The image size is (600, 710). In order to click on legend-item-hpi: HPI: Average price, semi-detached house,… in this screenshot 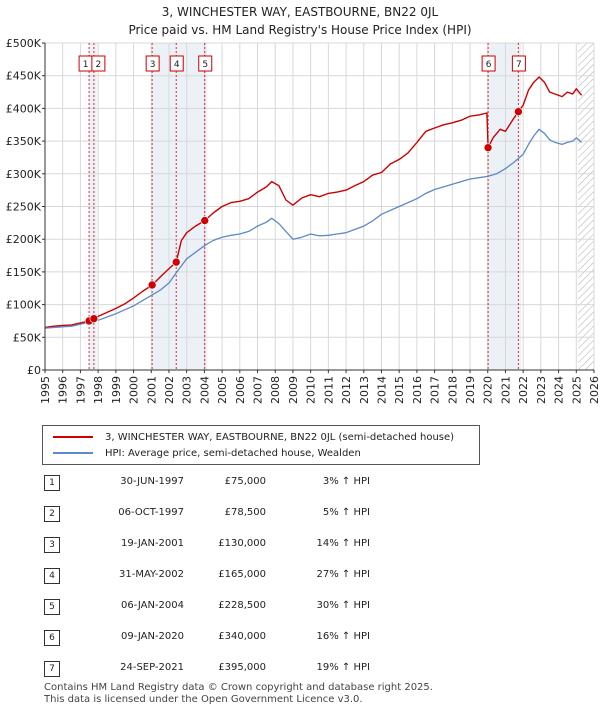, I will do `click(207, 453)`.